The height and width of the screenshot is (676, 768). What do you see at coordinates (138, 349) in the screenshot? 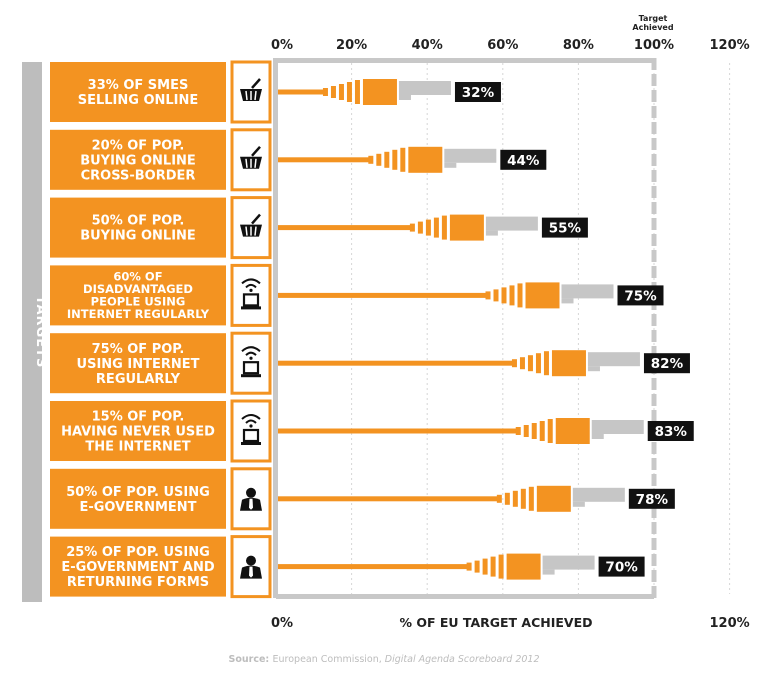
I see `category-label: 75% OF POP.` at bounding box center [138, 349].